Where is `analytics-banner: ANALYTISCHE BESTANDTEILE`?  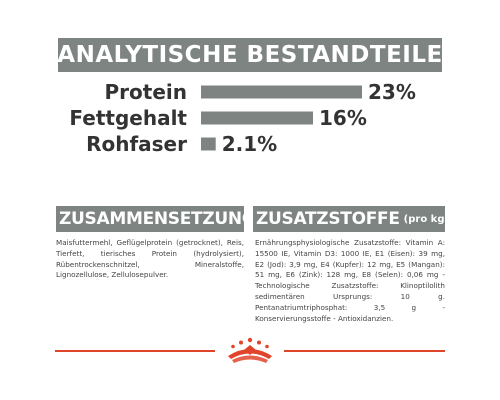
analytics-banner: ANALYTISCHE BESTANDTEILE is located at coordinates (250, 55).